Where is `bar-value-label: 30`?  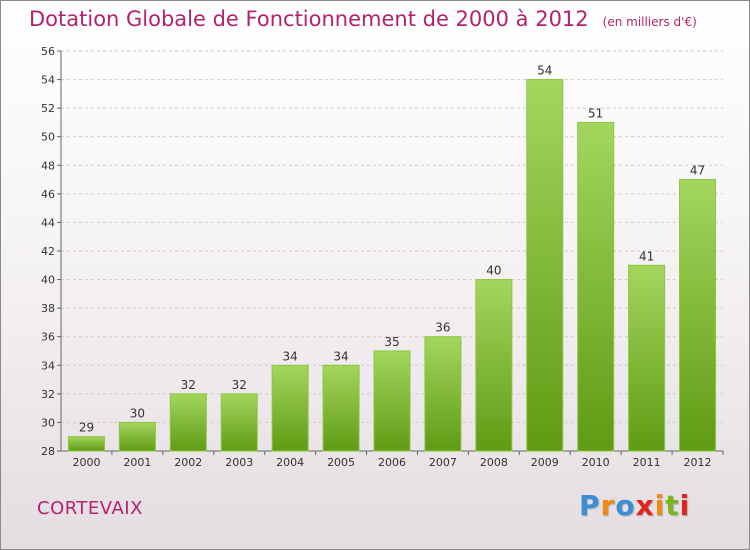 bar-value-label: 30 is located at coordinates (137, 413).